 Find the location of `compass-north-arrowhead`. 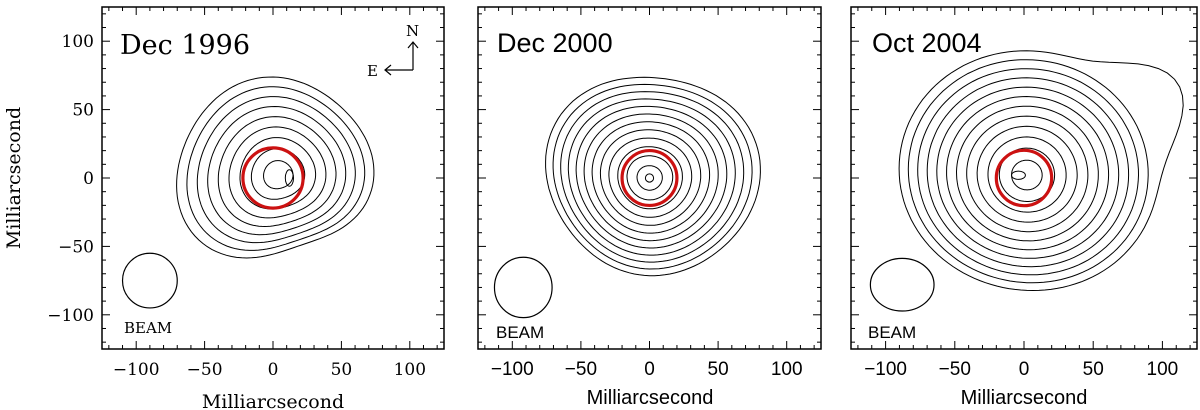

compass-north-arrowhead is located at coordinates (413, 45).